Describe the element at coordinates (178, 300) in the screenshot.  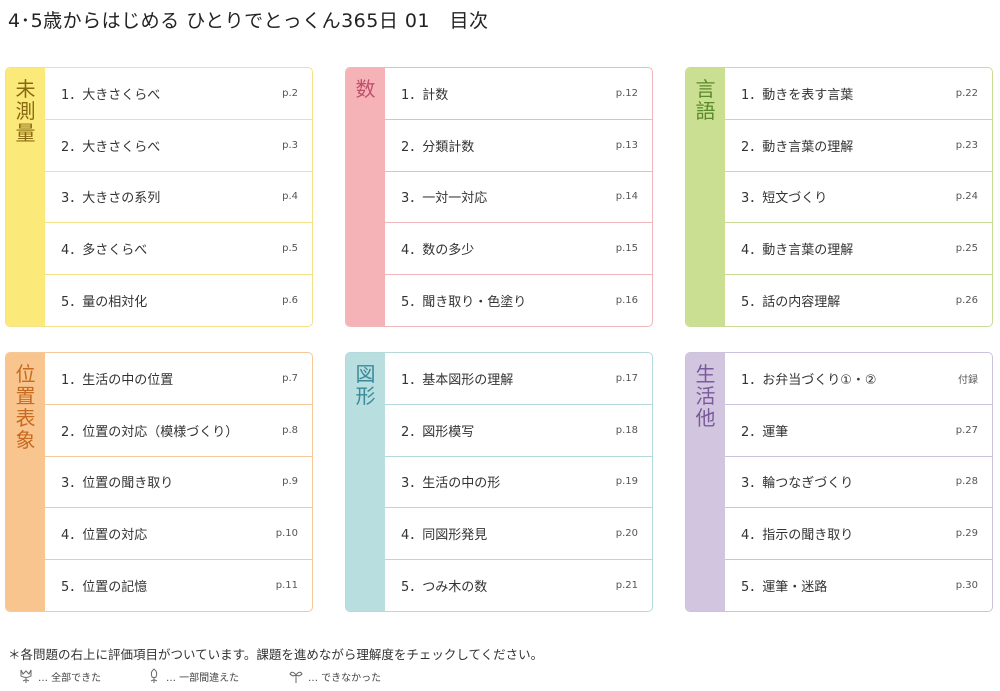
I see `toc-item: 5．量の相対化 p.6` at that location.